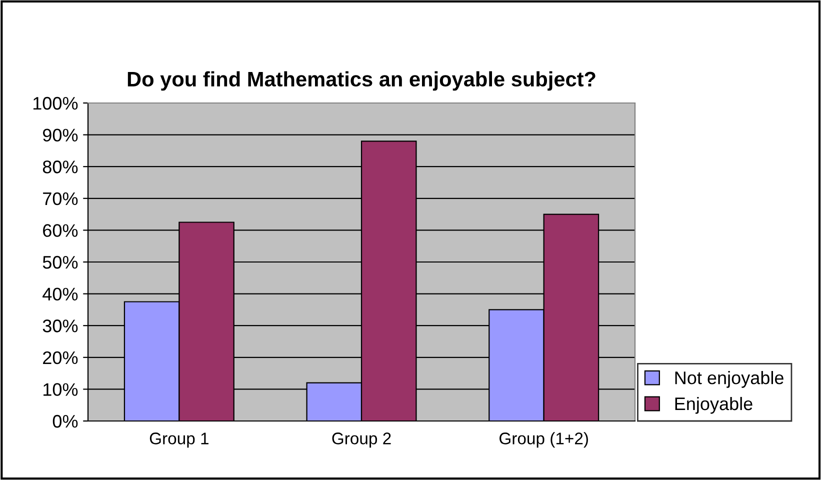  What do you see at coordinates (60, 294) in the screenshot?
I see `y-tick-label: 40%` at bounding box center [60, 294].